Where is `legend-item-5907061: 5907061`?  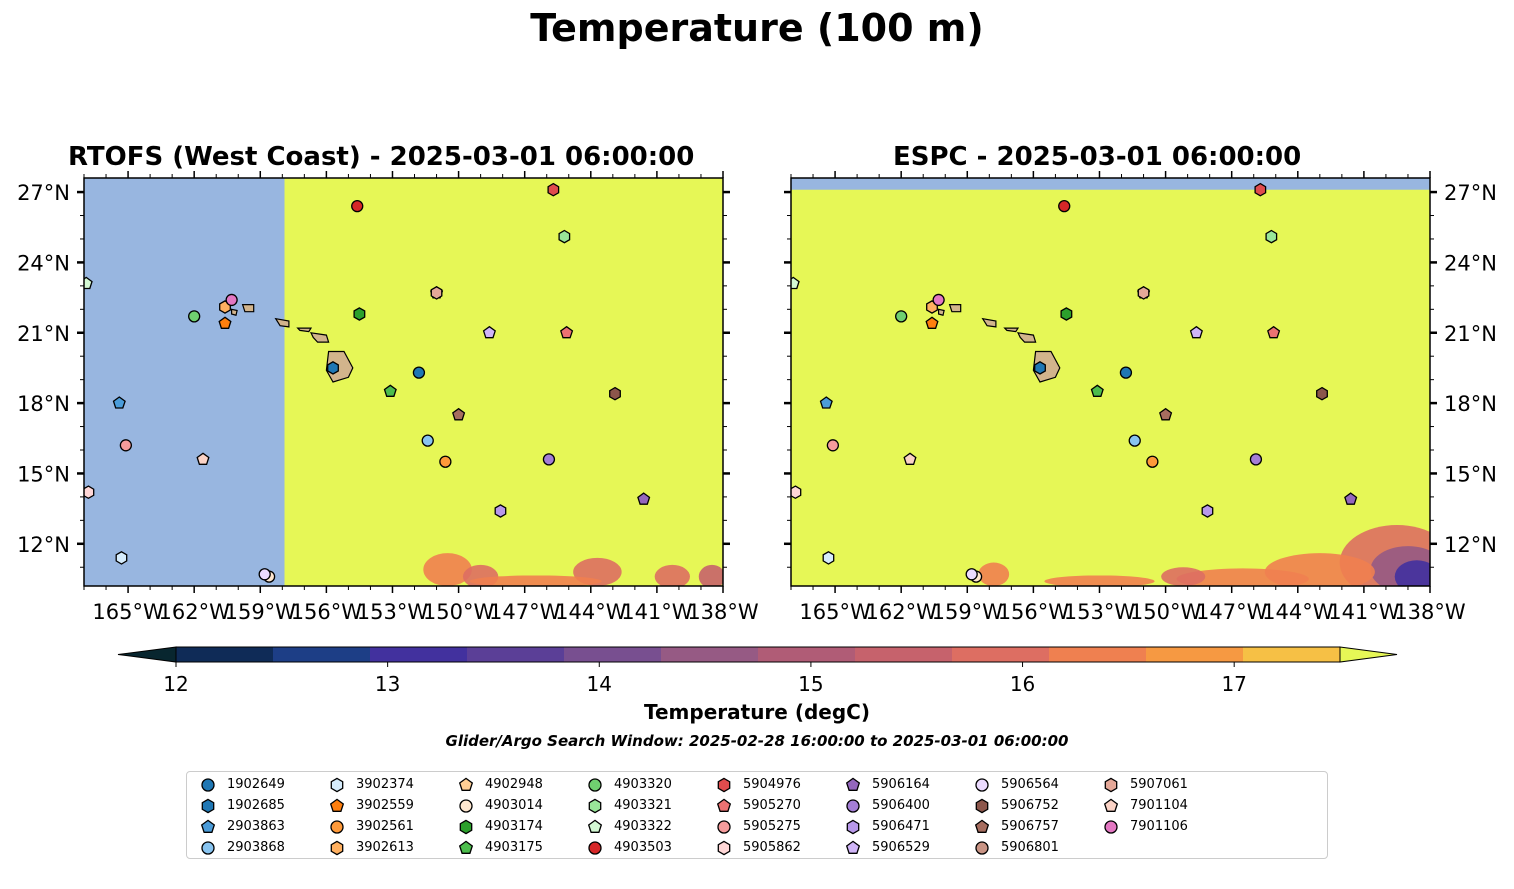
legend-item-5907061: 5907061 is located at coordinates (1145, 784).